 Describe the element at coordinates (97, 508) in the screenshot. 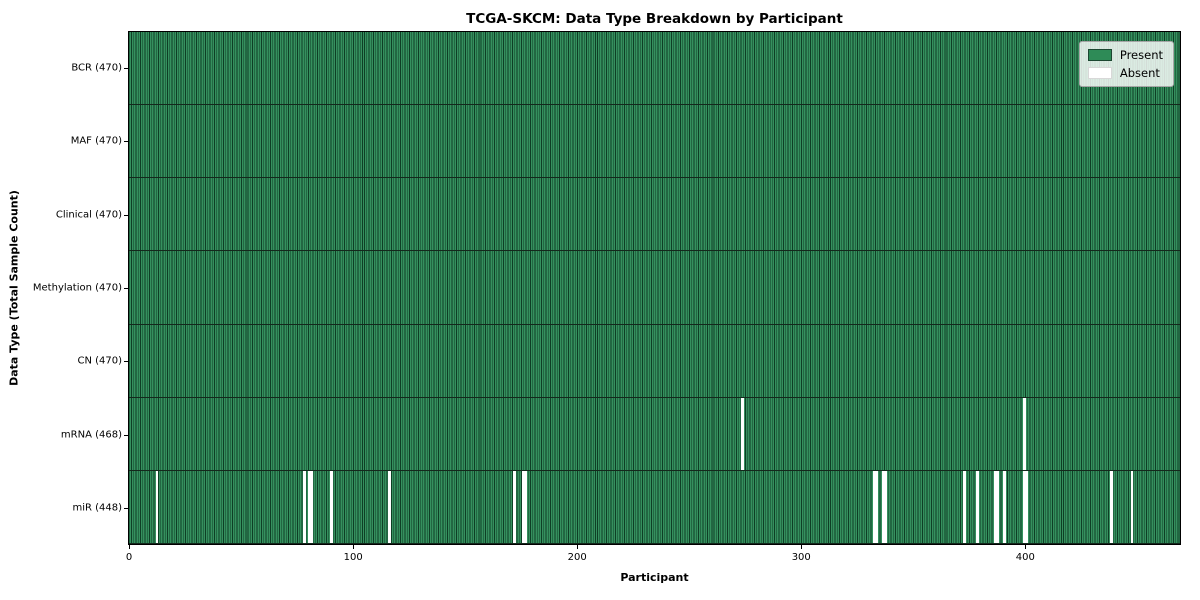

I see `y-tick-label: miR (448)` at that location.